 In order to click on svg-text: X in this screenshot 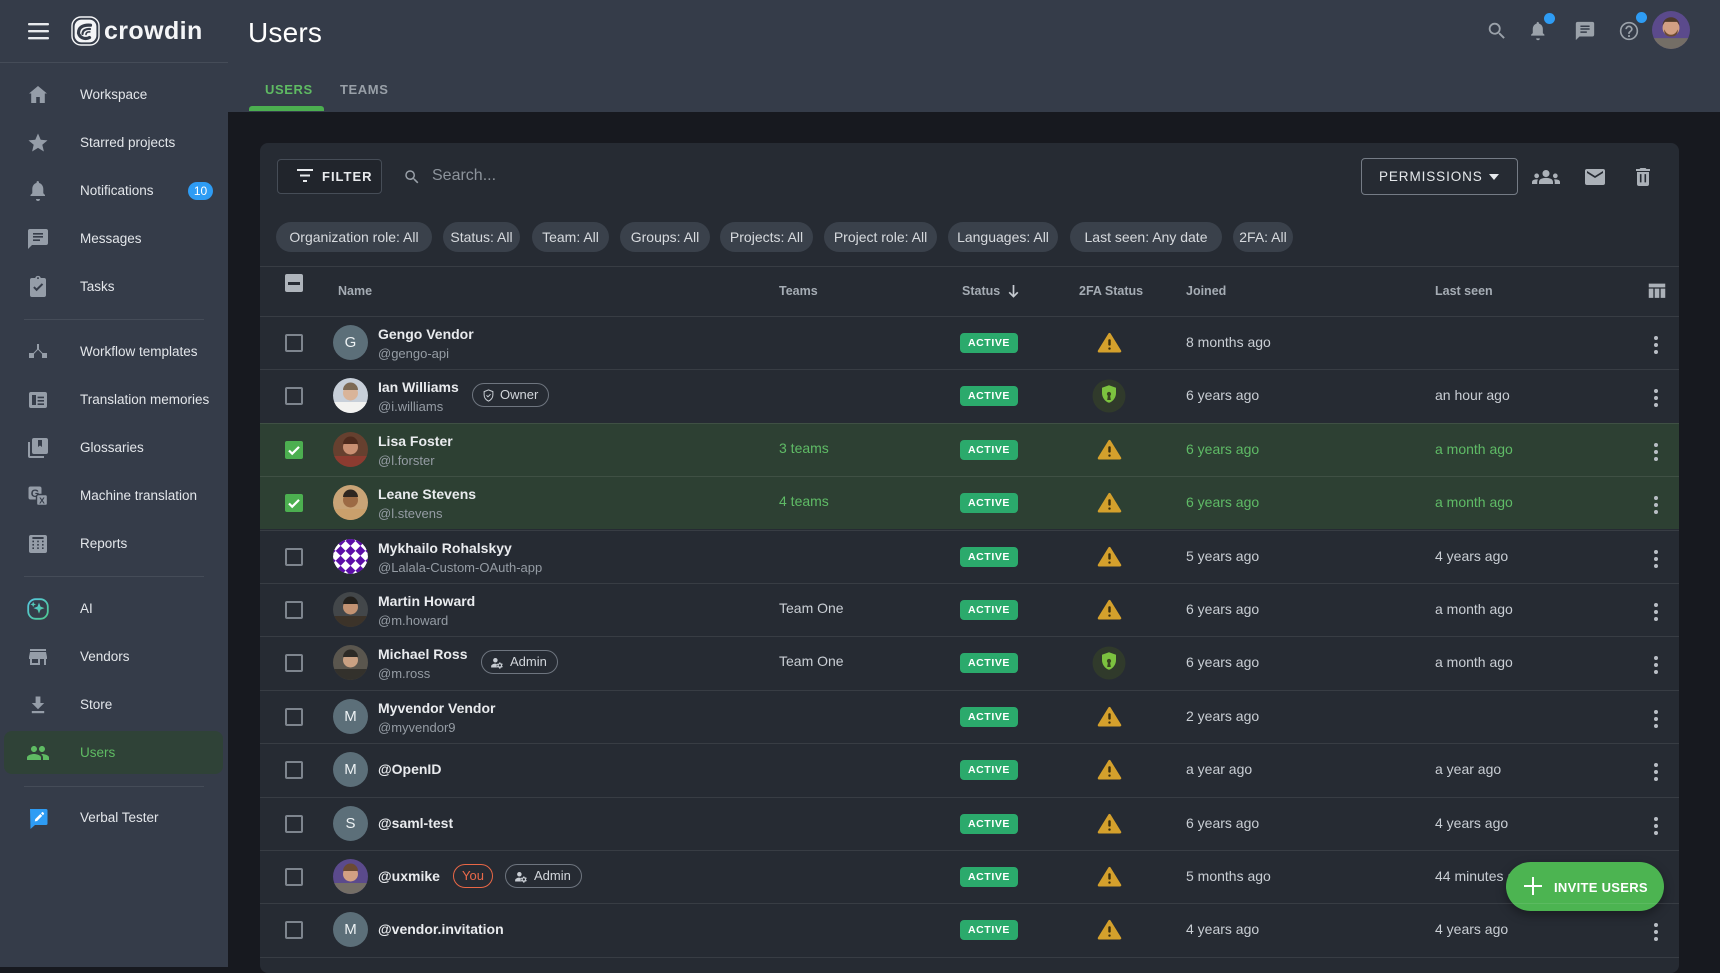, I will do `click(42, 501)`.